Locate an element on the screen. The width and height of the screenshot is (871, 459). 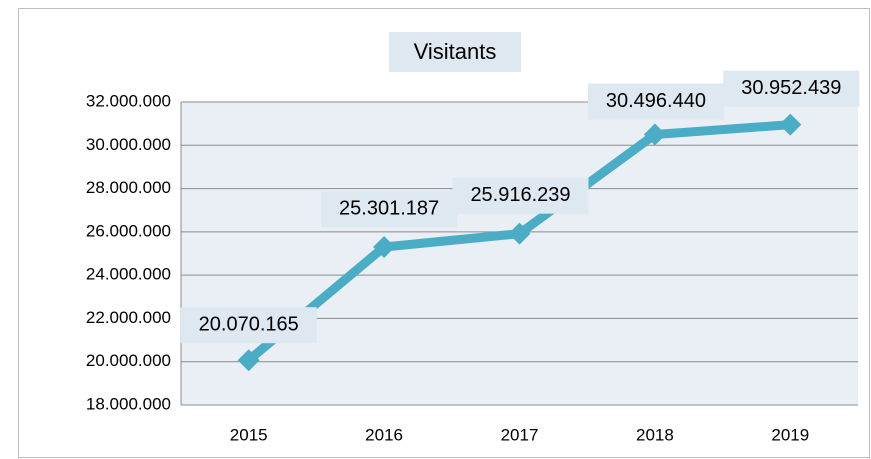
data-label: 30.496.440 is located at coordinates (656, 101).